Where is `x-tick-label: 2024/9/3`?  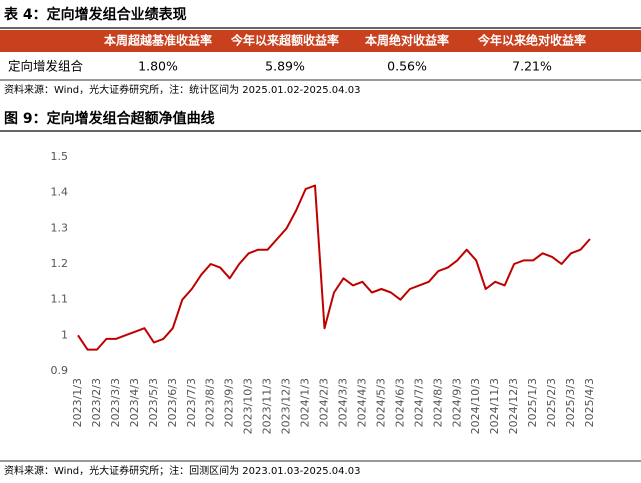 x-tick-label: 2024/9/3 is located at coordinates (456, 402).